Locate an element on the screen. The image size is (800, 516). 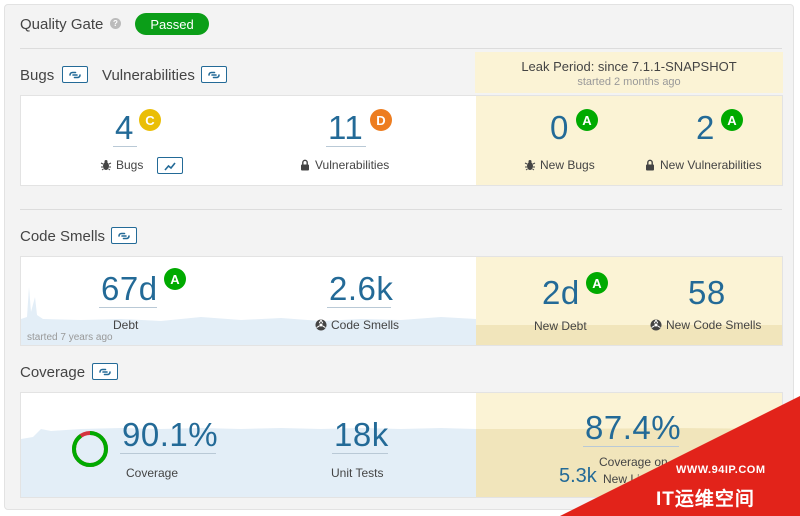
new-bugs-label: New Bugs is located at coordinates (567, 165).